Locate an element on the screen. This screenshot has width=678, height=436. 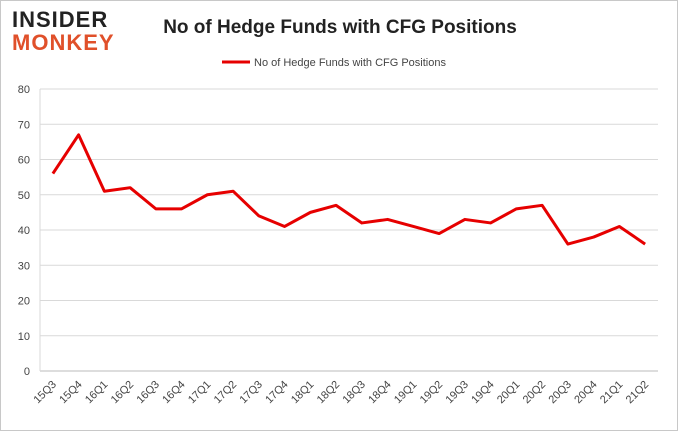
logo-line1: INSIDER is located at coordinates (60, 19).